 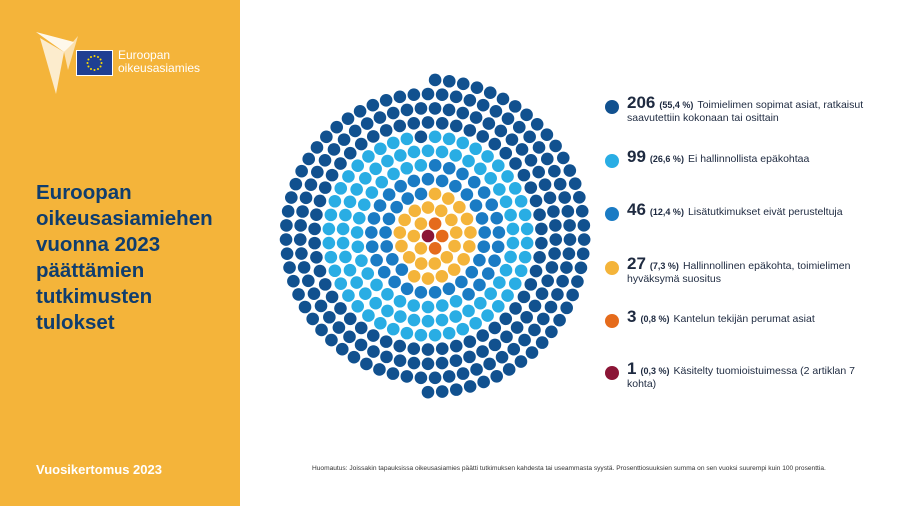 I want to click on report-label: Vuosikertomus 2023, so click(x=99, y=469).